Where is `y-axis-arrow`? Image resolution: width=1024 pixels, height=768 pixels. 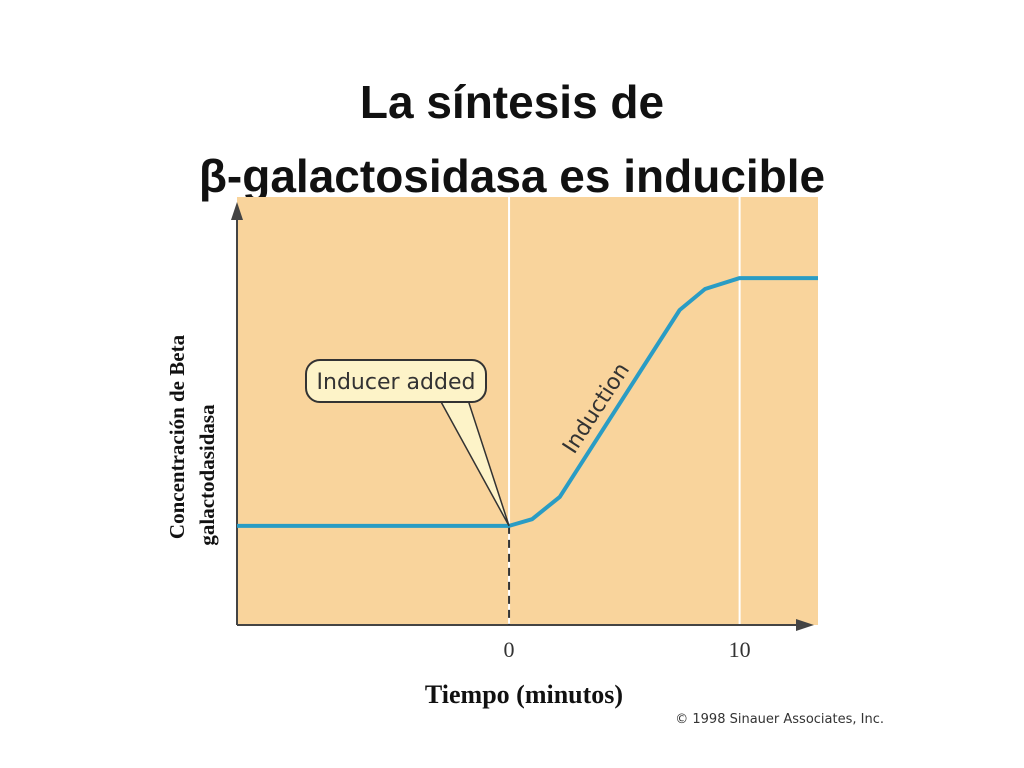
y-axis-arrow is located at coordinates (237, 211).